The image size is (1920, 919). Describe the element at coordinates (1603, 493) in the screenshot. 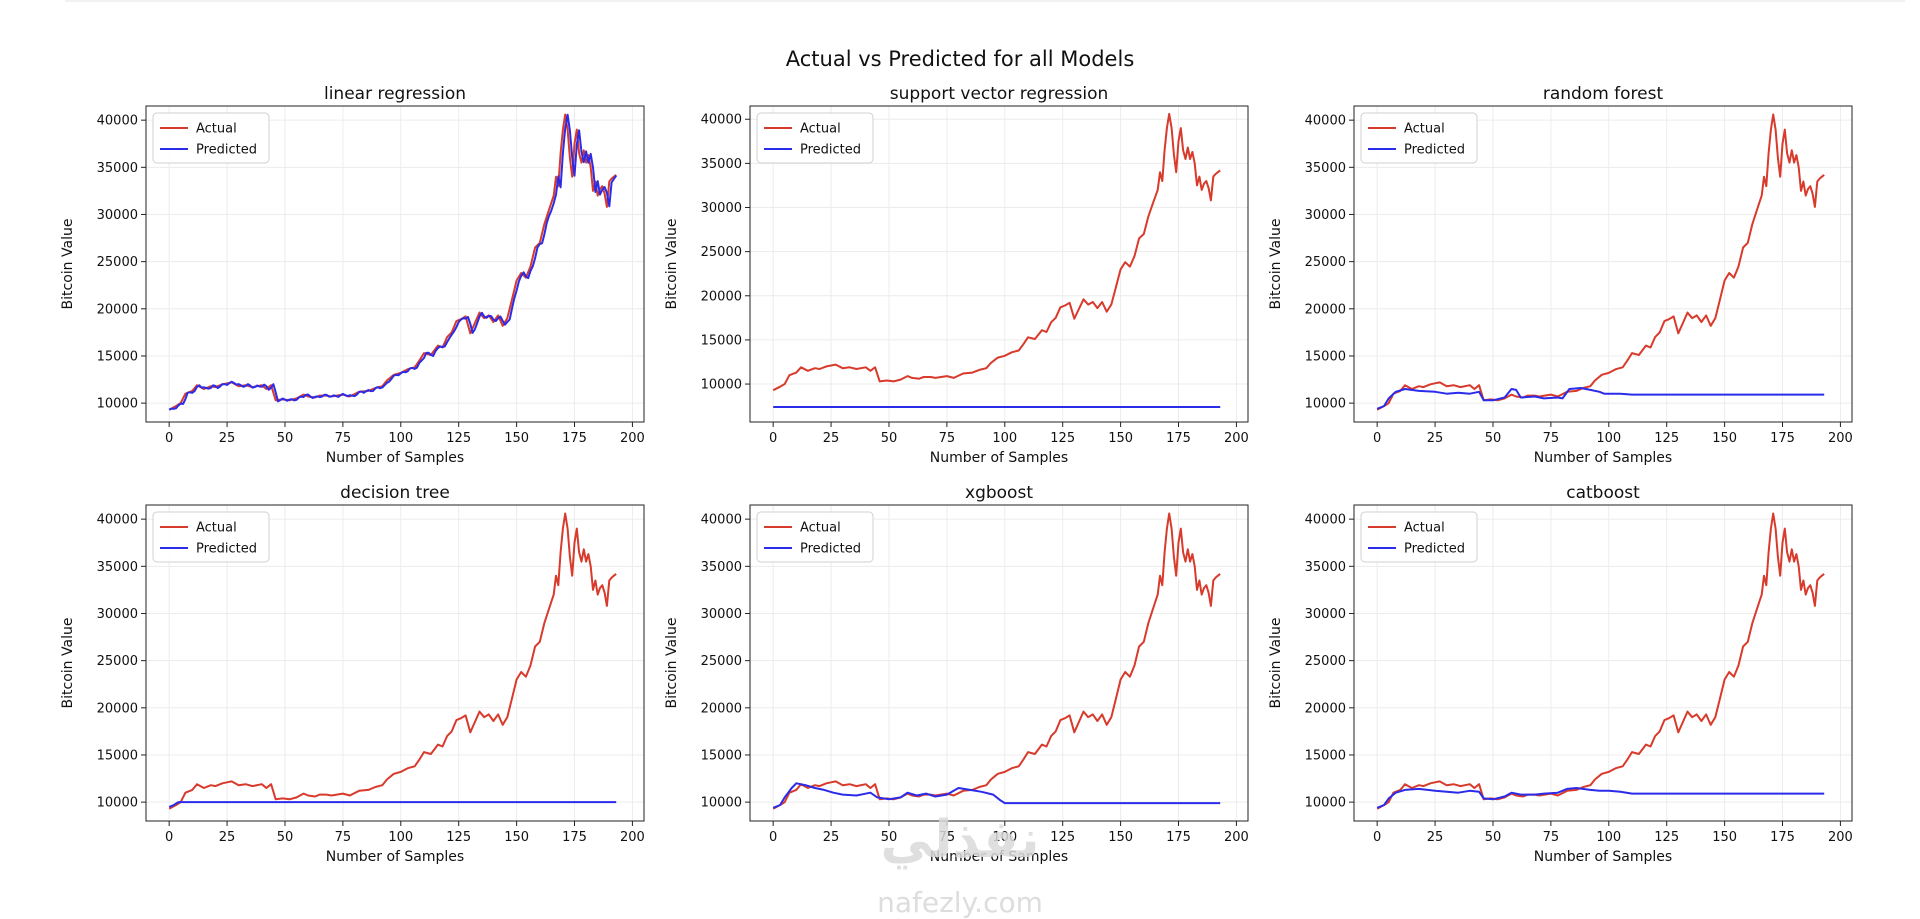

I see `subplot-title: catboost` at that location.